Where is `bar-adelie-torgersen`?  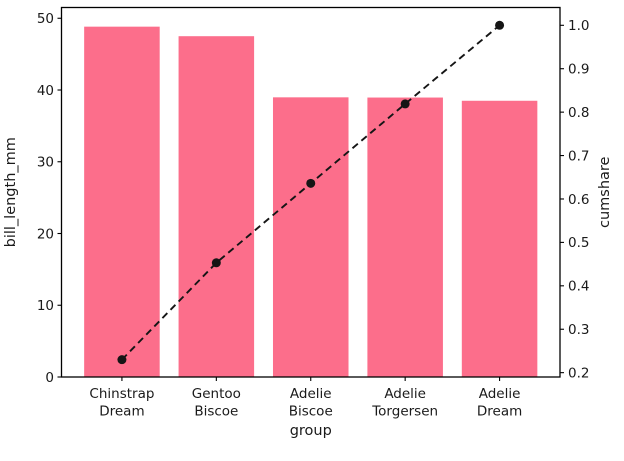 bar-adelie-torgersen is located at coordinates (405, 237).